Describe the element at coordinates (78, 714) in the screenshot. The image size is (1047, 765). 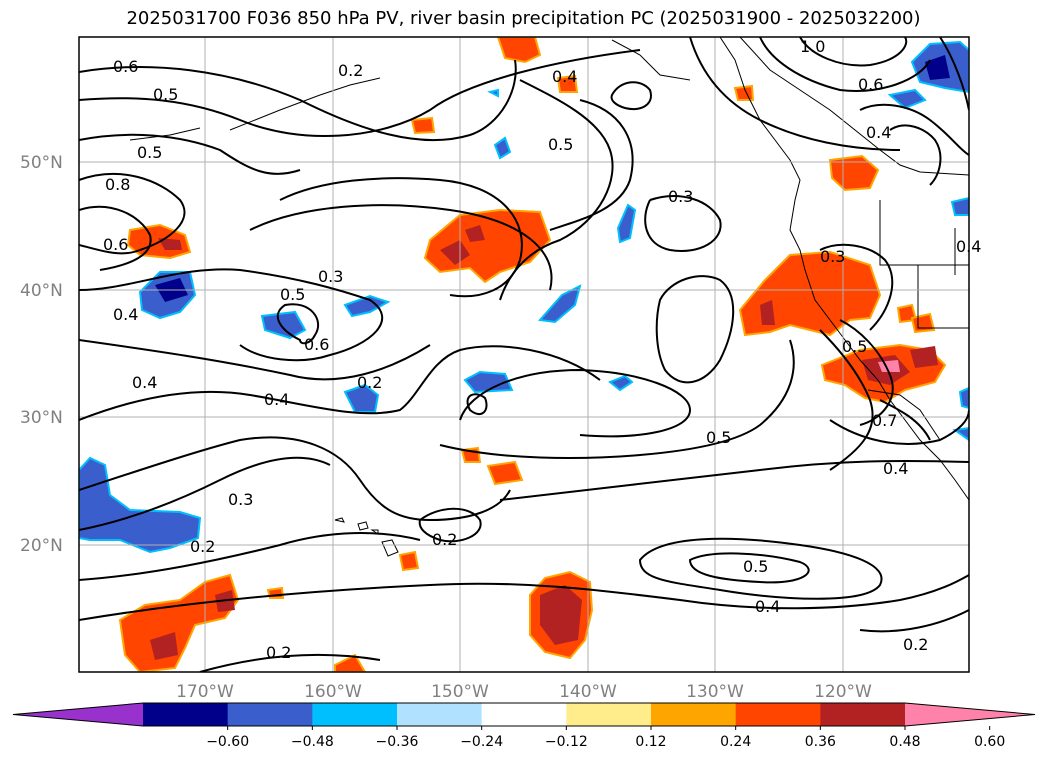
I see `colorbar-extend-low` at that location.